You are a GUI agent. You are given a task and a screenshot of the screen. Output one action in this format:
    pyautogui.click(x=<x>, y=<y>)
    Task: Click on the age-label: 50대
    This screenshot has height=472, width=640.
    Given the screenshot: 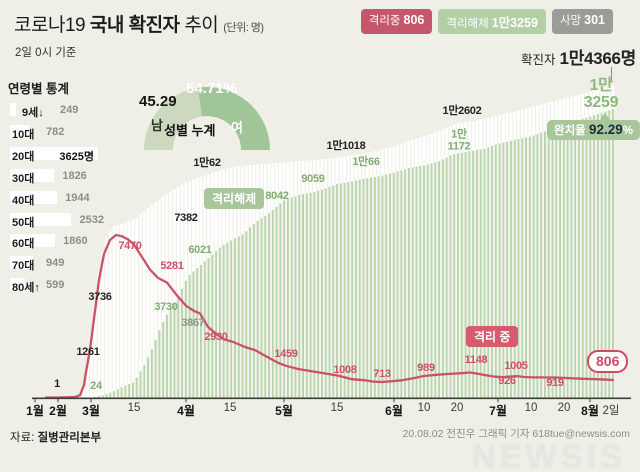 What is the action you would take?
    pyautogui.click(x=23, y=222)
    